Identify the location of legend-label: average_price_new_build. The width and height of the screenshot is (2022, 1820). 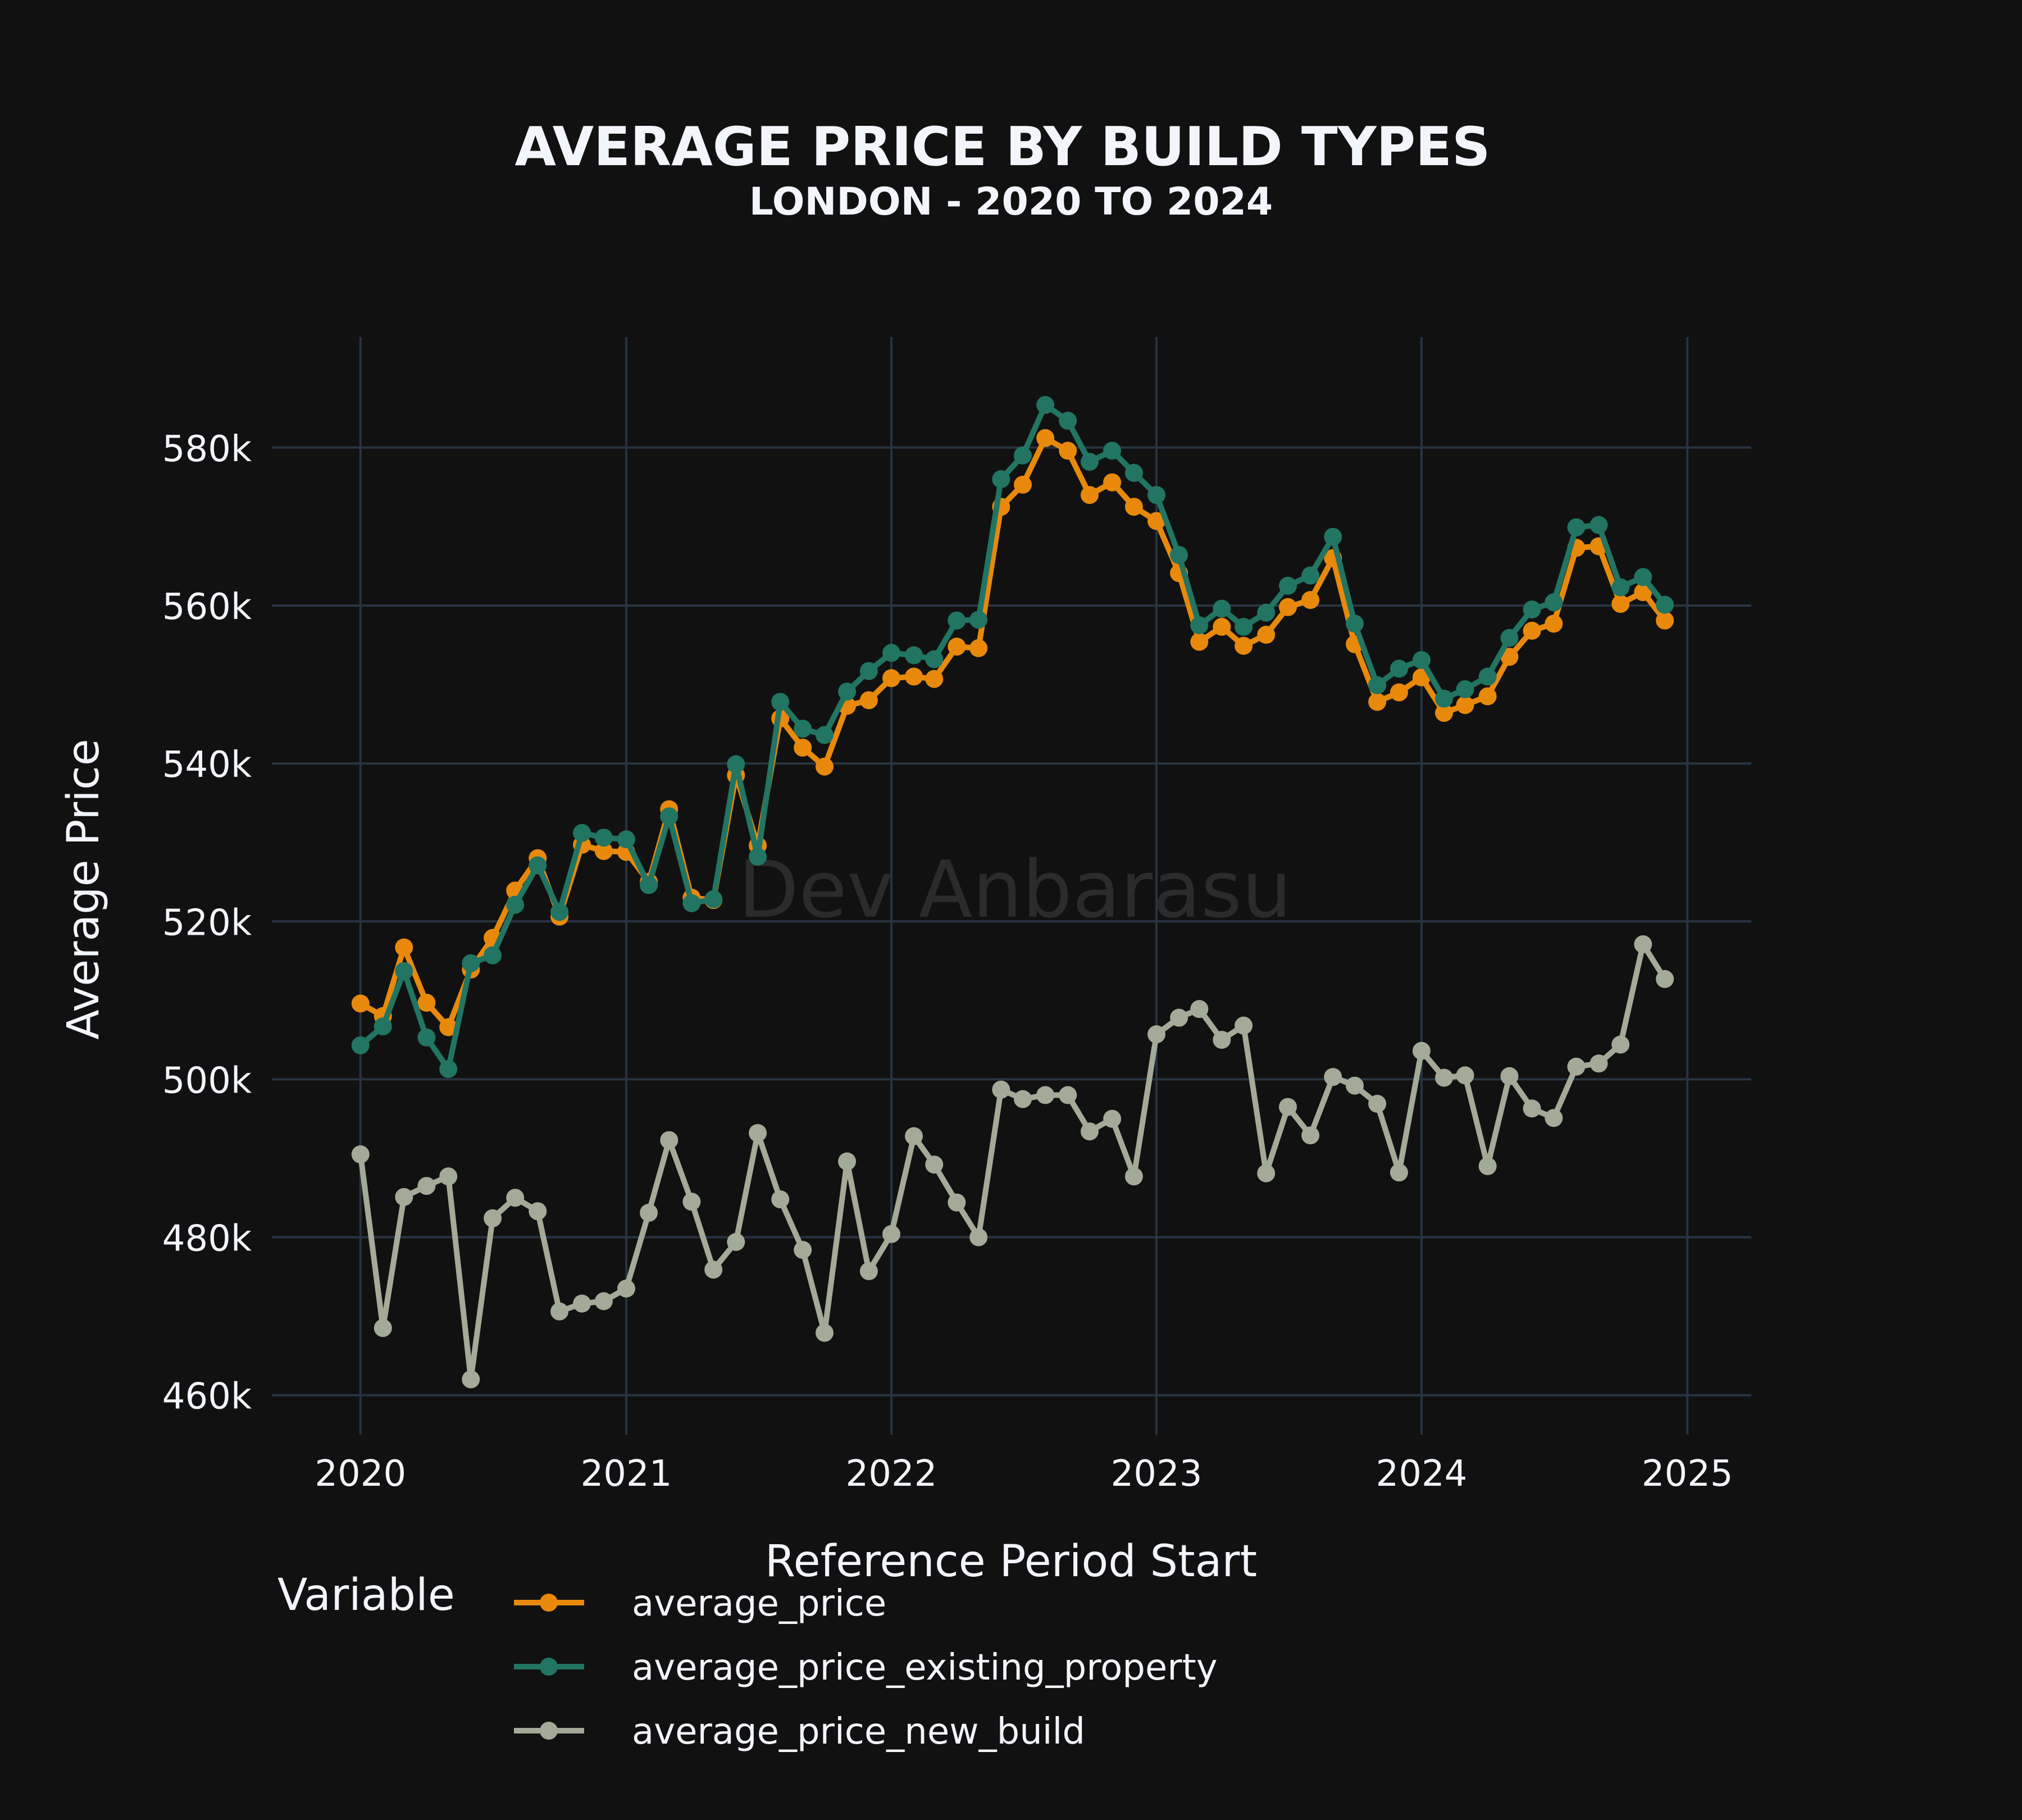
(858, 1732).